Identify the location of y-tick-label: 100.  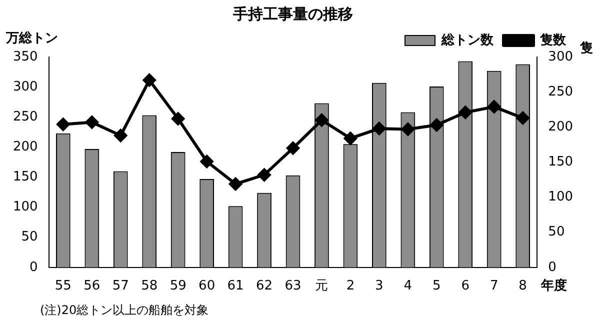
(25, 207).